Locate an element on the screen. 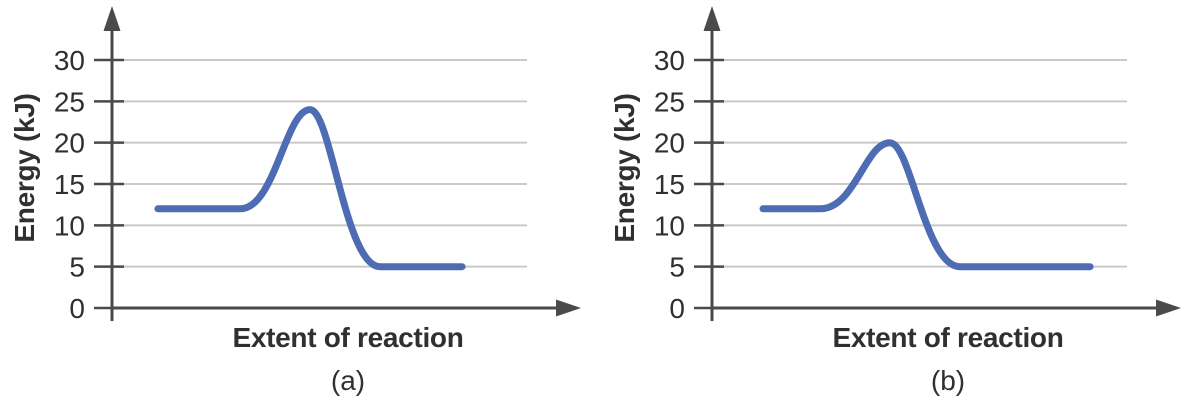  chart-caption: (b) is located at coordinates (948, 380).